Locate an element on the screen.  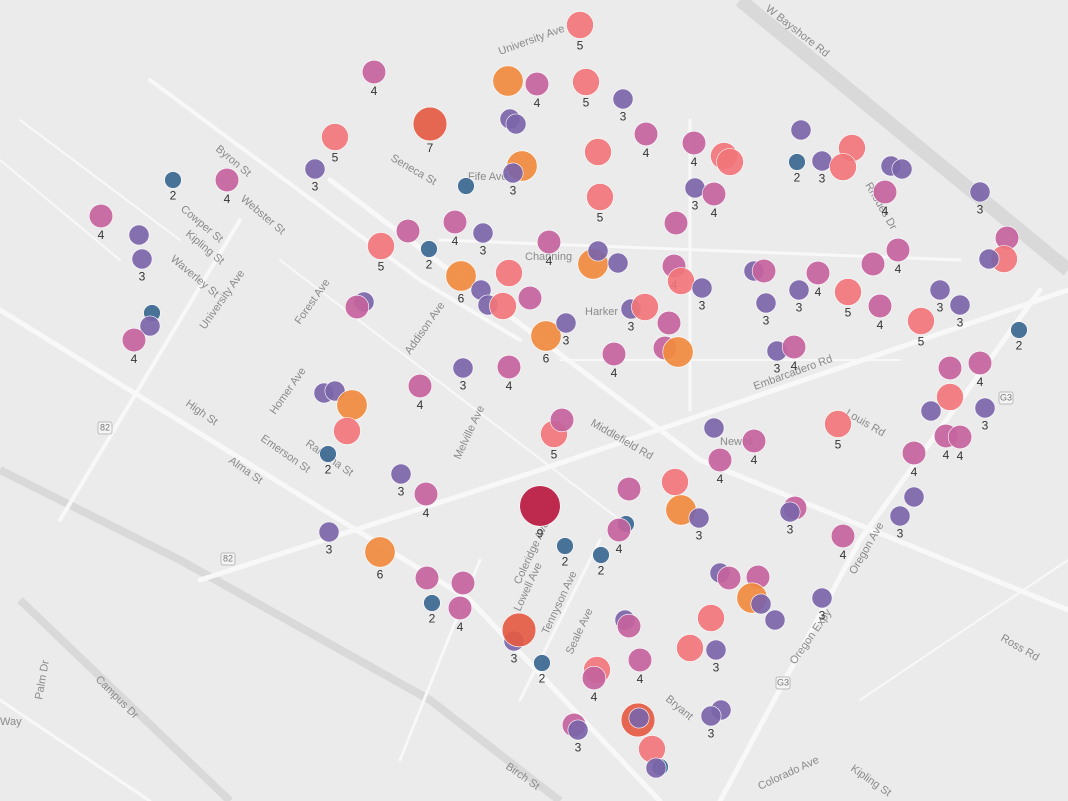
route-shield is located at coordinates (105, 428).